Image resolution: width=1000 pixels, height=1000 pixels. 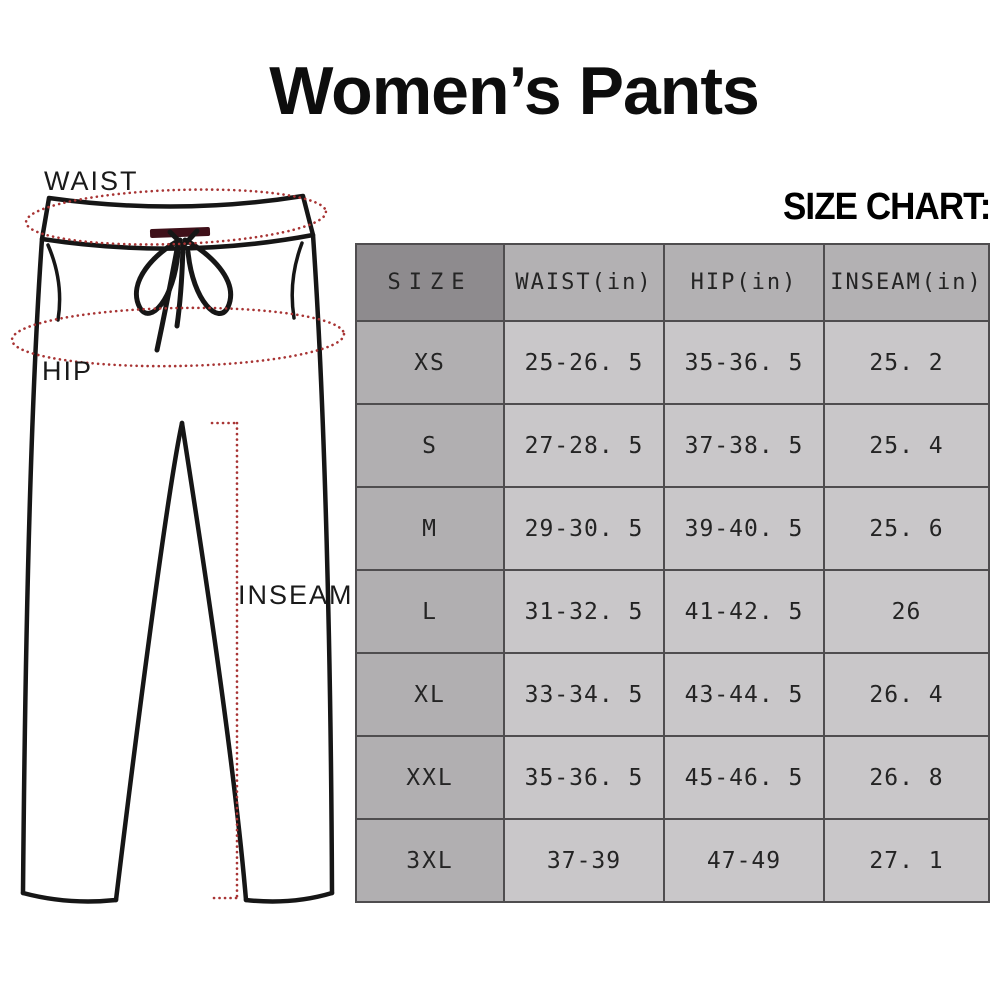 What do you see at coordinates (183, 290) in the screenshot?
I see `drawstring-bow` at bounding box center [183, 290].